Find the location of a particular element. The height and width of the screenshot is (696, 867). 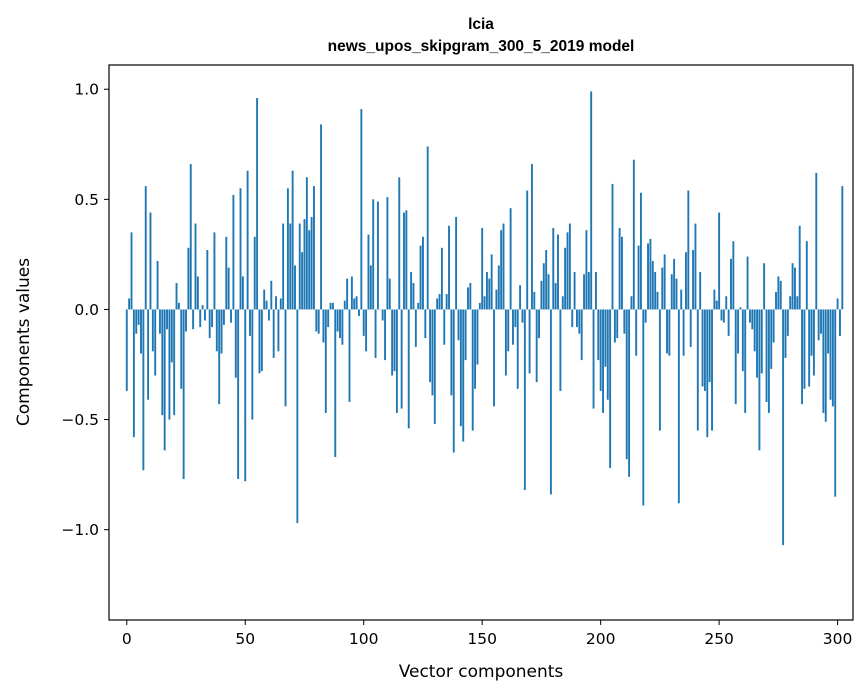

y-tick-label: 0.0 is located at coordinates (86, 310).